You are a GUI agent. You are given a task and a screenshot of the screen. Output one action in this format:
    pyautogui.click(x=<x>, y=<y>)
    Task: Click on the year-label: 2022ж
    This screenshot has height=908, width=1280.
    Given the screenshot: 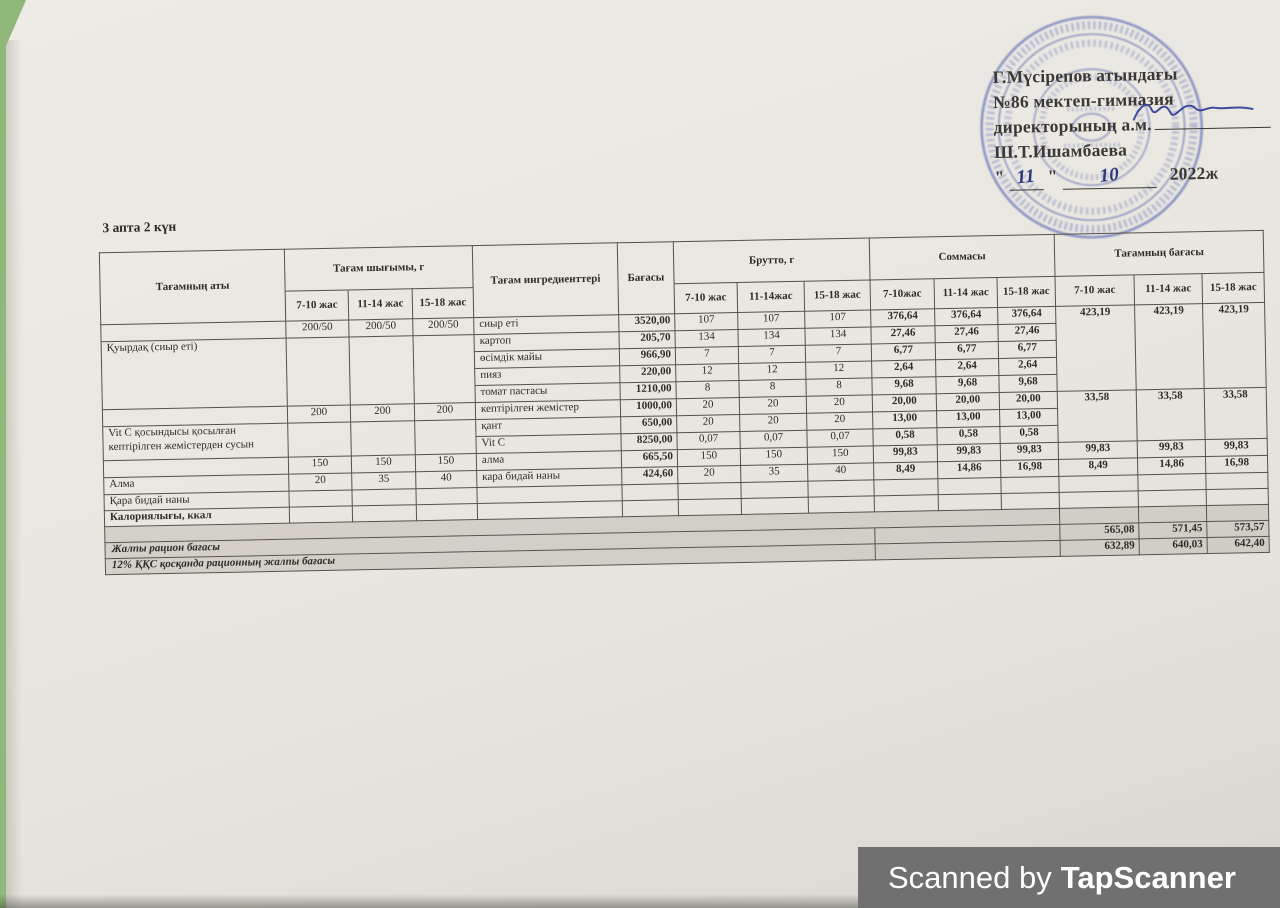 What is the action you would take?
    pyautogui.click(x=1194, y=173)
    